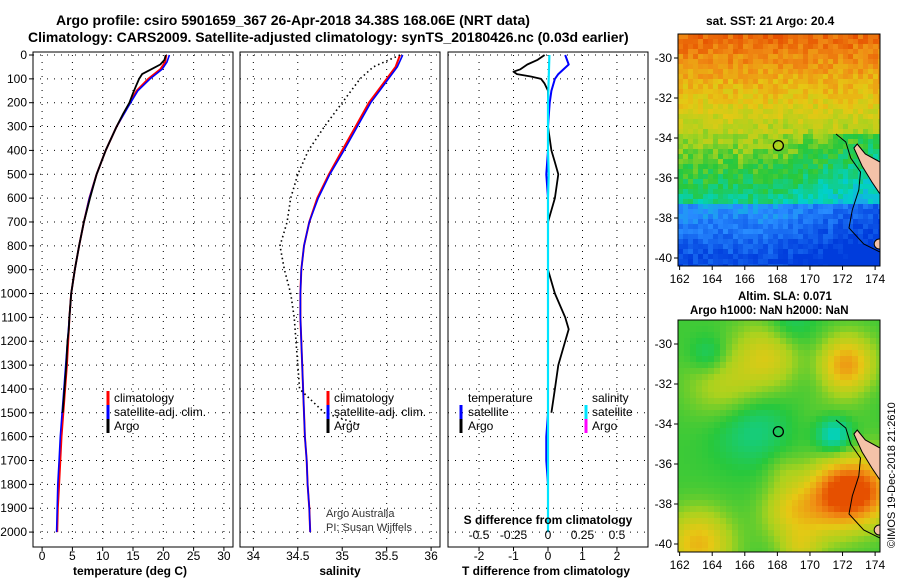 The height and width of the screenshot is (580, 900). What do you see at coordinates (13, 294) in the screenshot?
I see `depth-tick-label: 1000` at bounding box center [13, 294].